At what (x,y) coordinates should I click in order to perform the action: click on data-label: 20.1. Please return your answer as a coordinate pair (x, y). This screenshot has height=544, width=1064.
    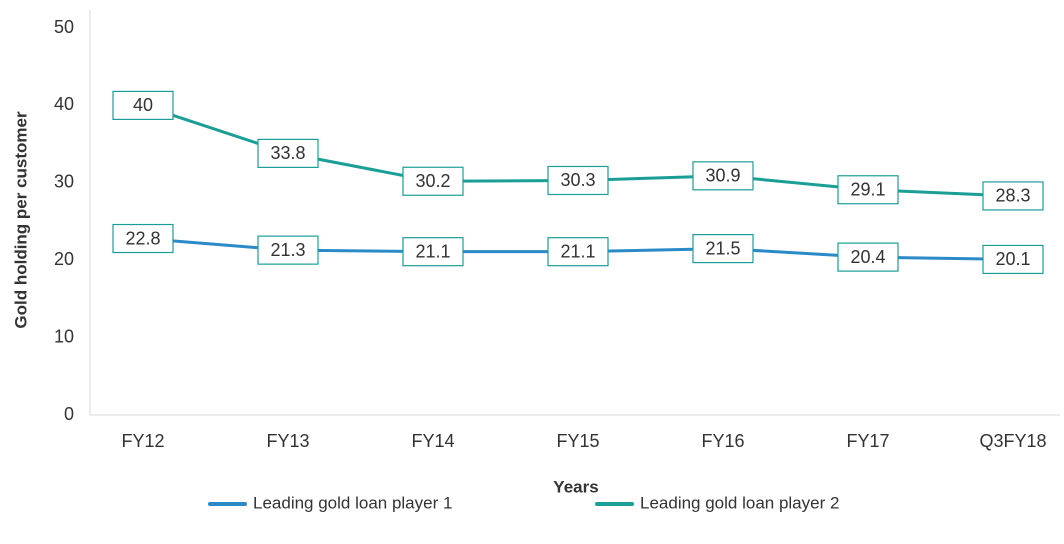
    Looking at the image, I should click on (1012, 259).